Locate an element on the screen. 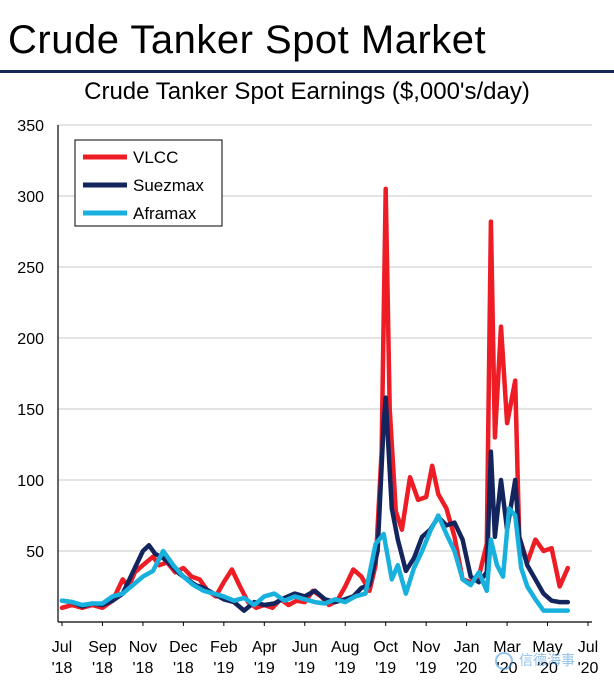 This screenshot has height=690, width=614. legend: VLCC Suezmax Aframax is located at coordinates (148, 183).